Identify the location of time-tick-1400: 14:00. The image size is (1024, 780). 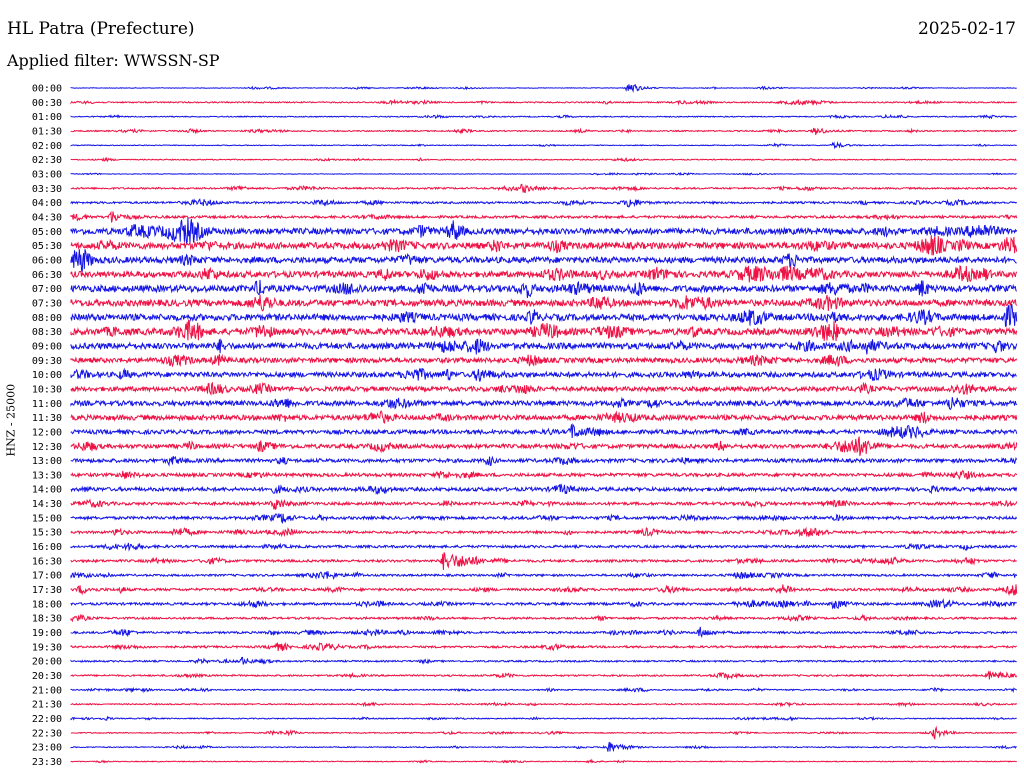
(47, 490).